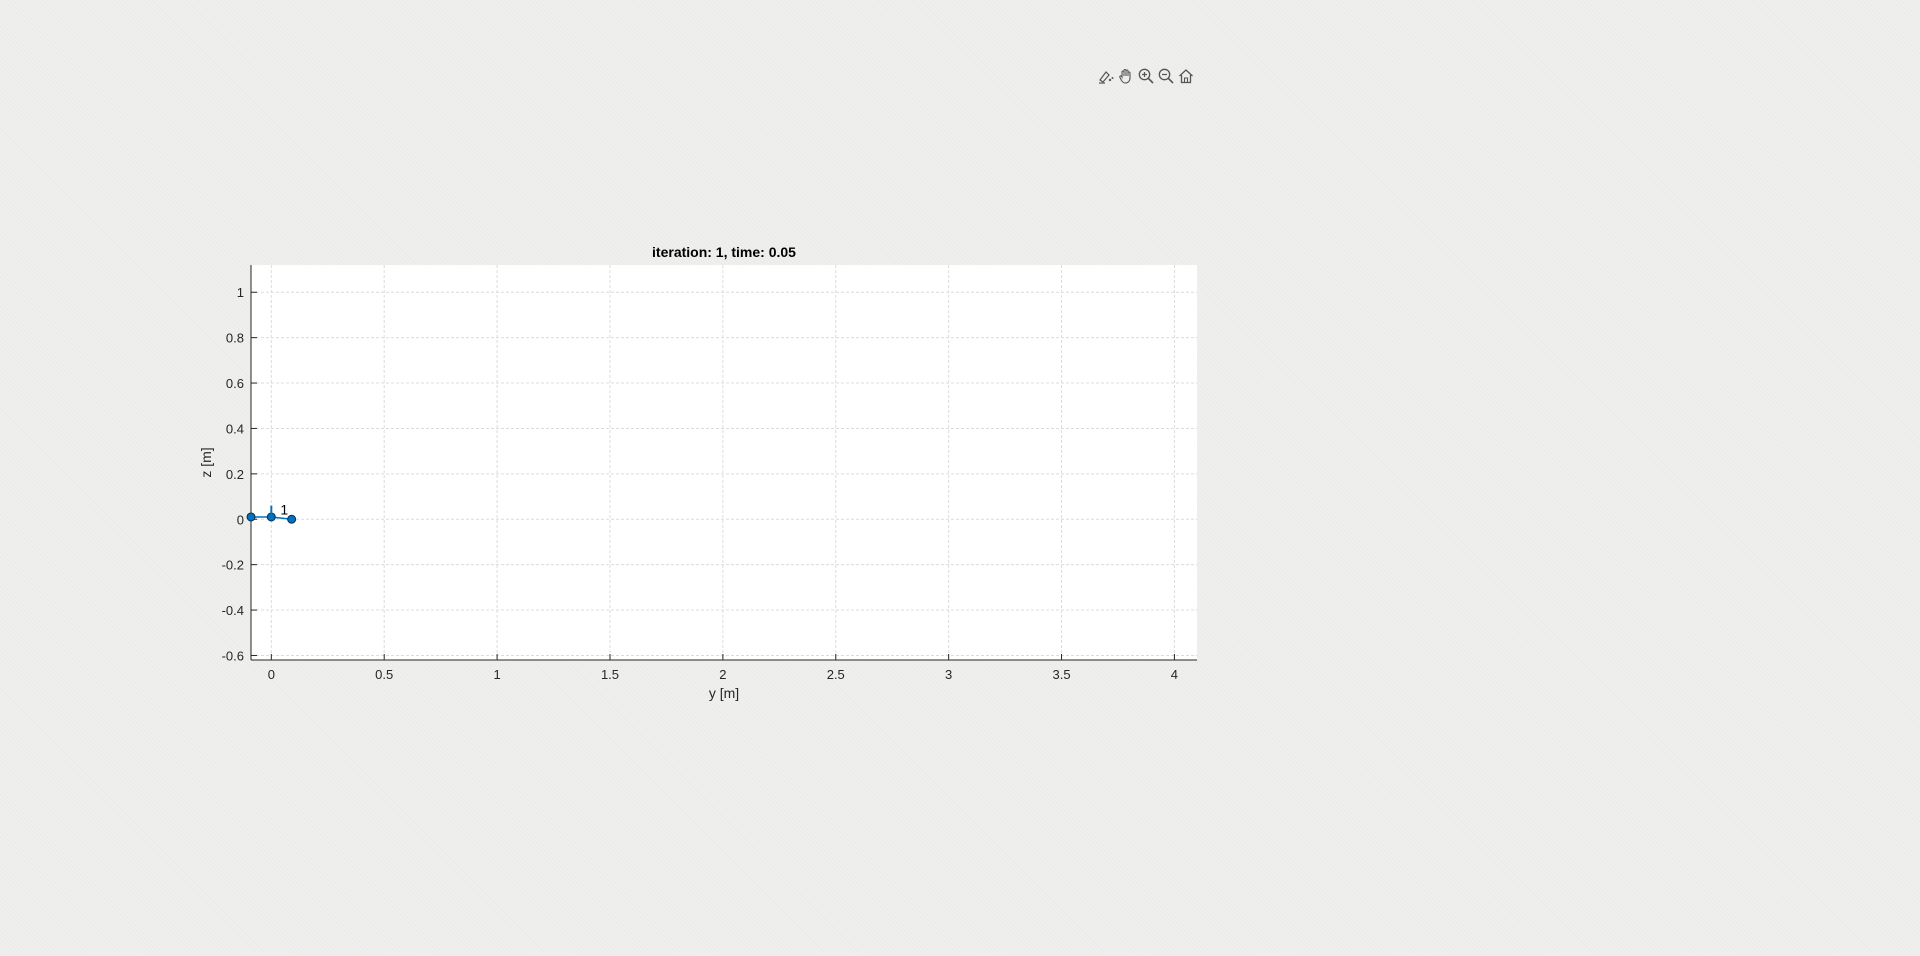 This screenshot has height=956, width=1920. What do you see at coordinates (271, 513) in the screenshot?
I see `series-group: 1` at bounding box center [271, 513].